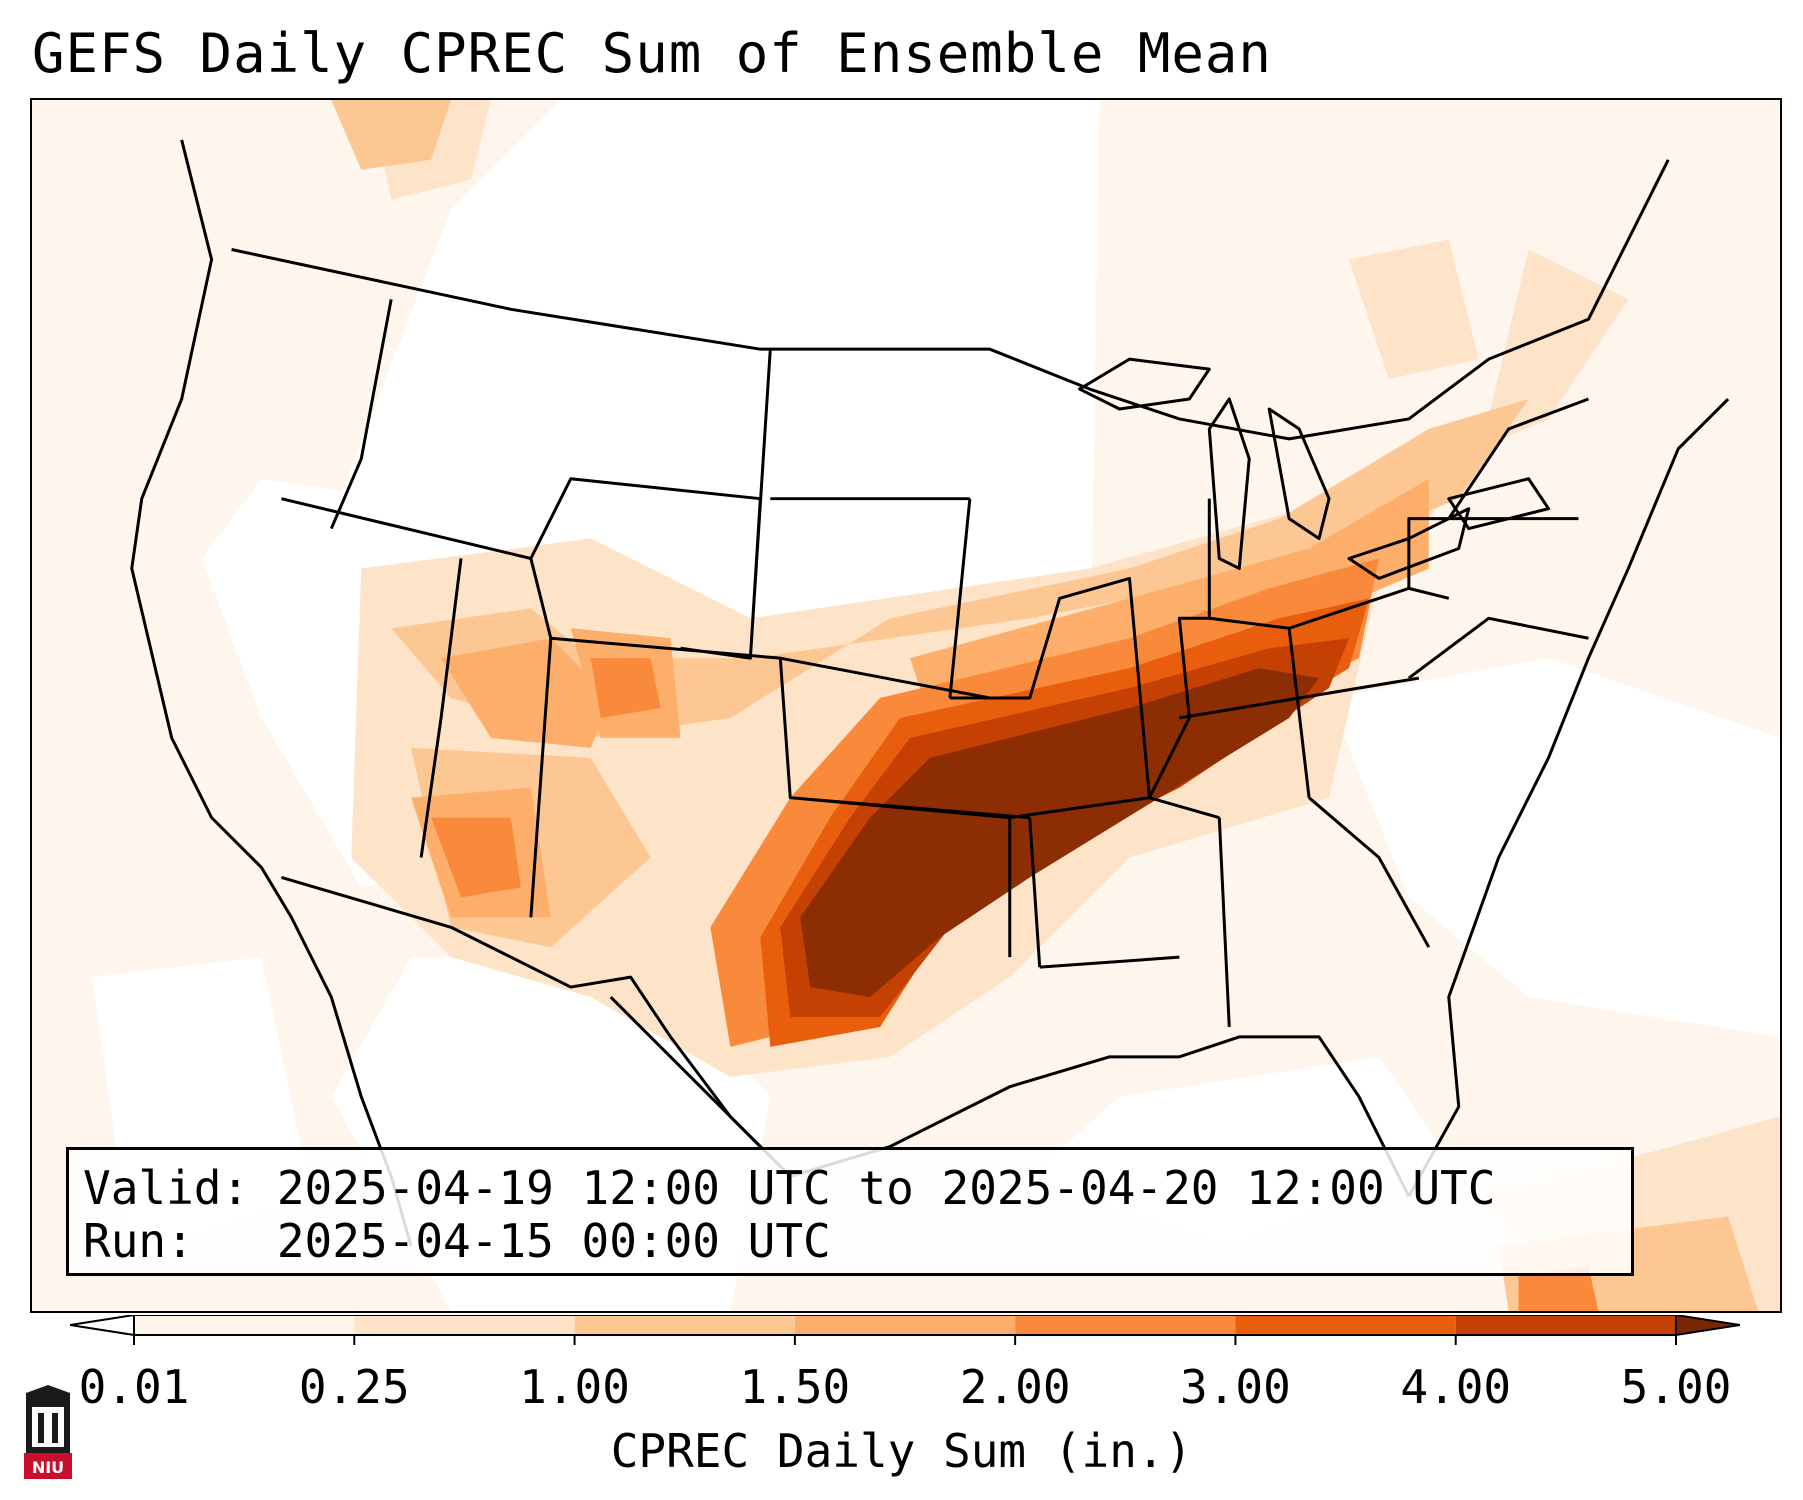 The height and width of the screenshot is (1500, 1803). What do you see at coordinates (1456, 1387) in the screenshot?
I see `colorbar-tick-label: 4.00` at bounding box center [1456, 1387].